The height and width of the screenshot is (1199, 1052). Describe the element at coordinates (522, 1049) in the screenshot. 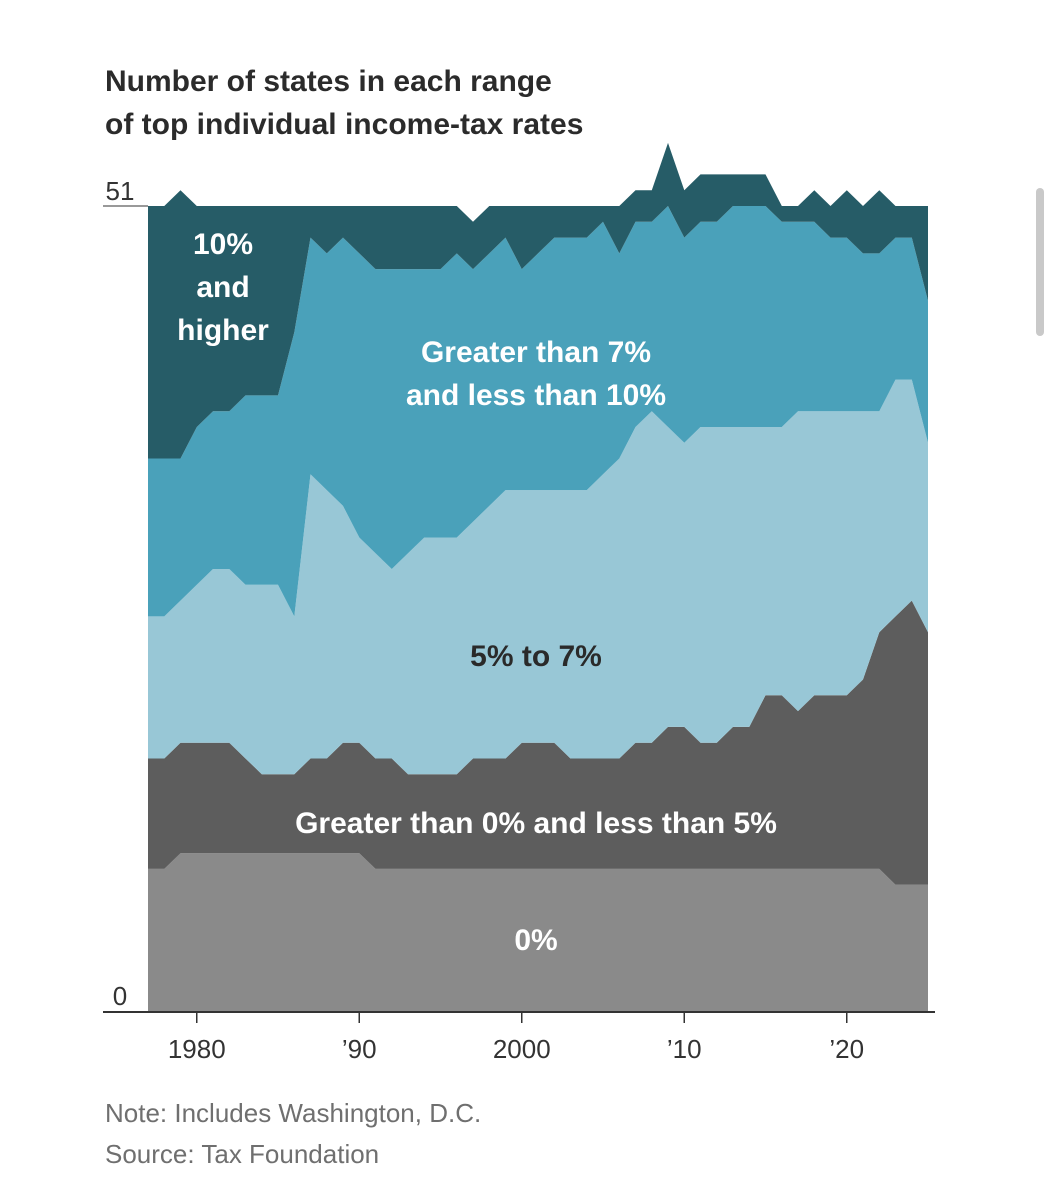

I see `x-tick-label: 2000` at that location.